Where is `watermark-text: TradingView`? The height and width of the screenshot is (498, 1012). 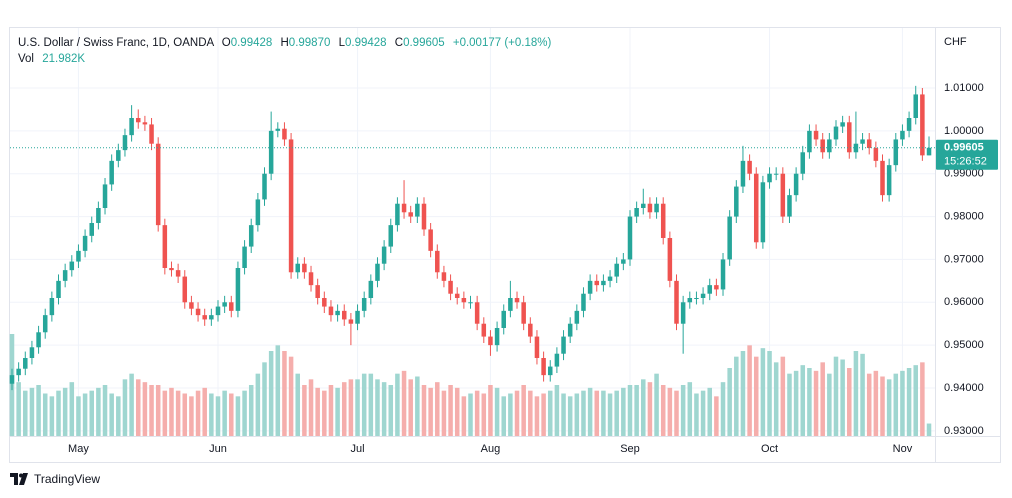 watermark-text: TradingView is located at coordinates (67, 479).